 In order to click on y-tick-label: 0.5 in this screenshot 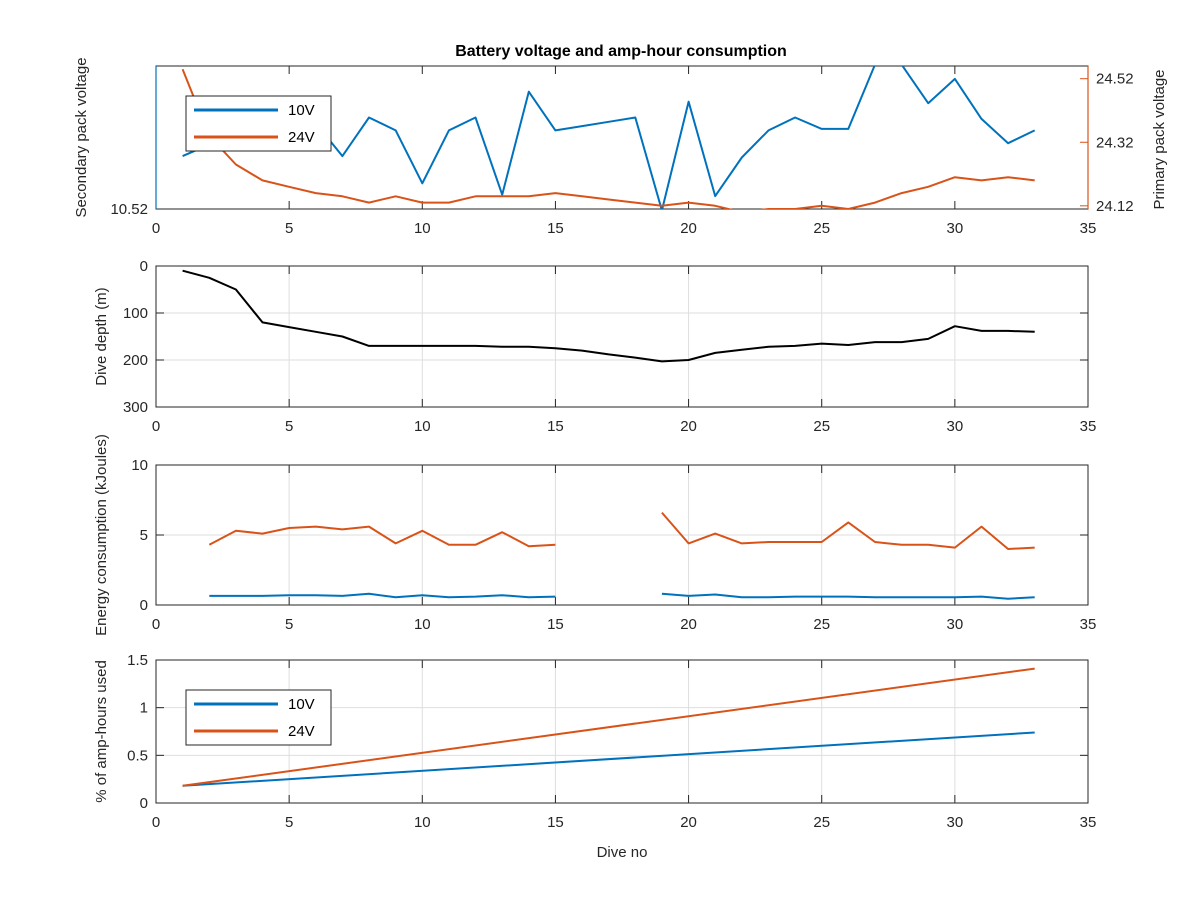, I will do `click(137, 755)`.